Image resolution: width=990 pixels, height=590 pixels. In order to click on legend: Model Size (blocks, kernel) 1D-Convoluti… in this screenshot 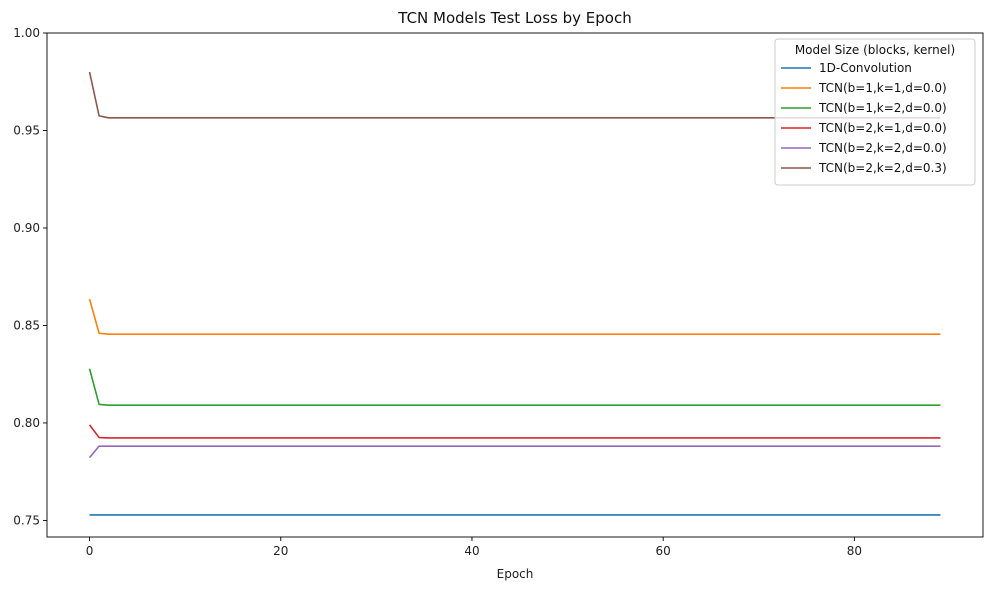, I will do `click(875, 112)`.